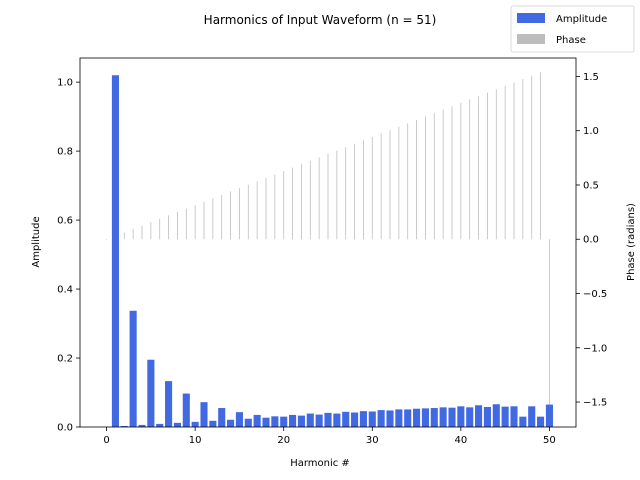  What do you see at coordinates (65, 152) in the screenshot?
I see `y-tick-label: 0.8` at bounding box center [65, 152].